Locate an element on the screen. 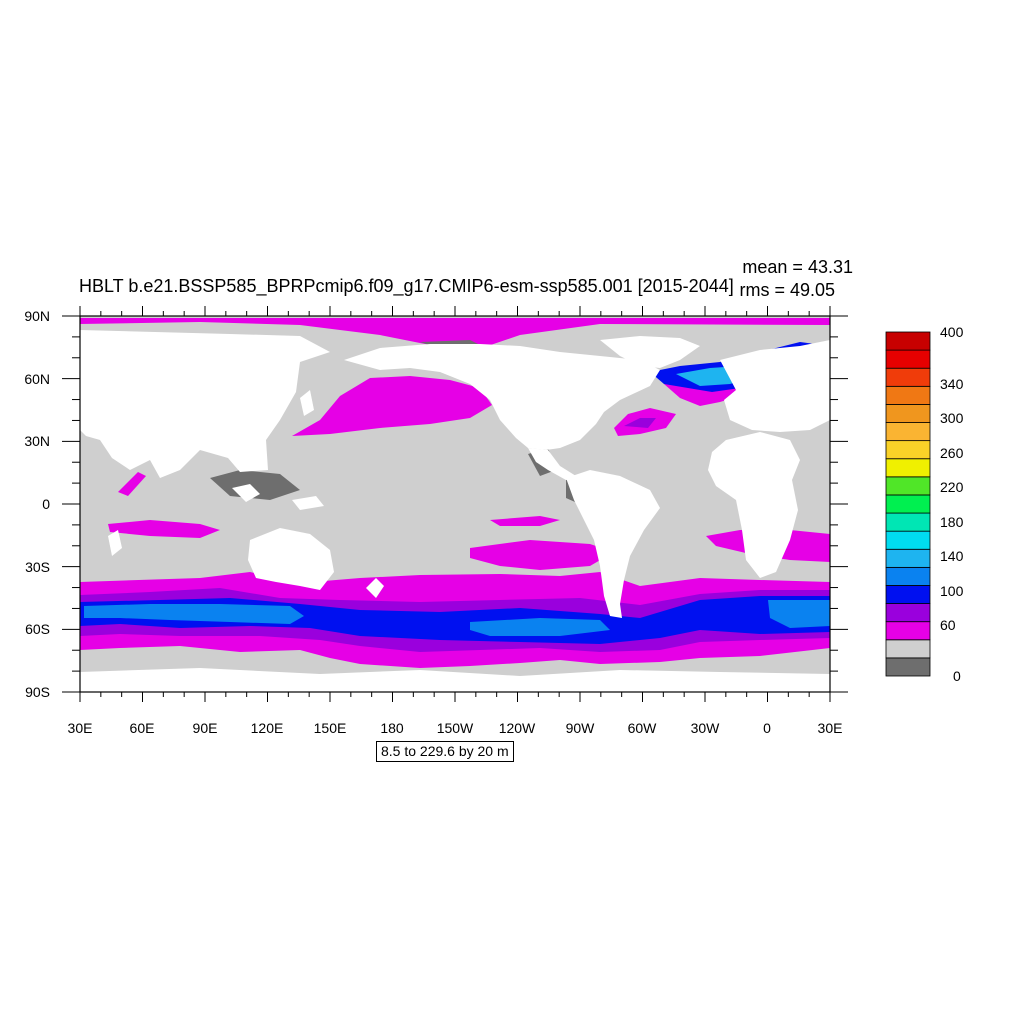 Image resolution: width=1024 pixels, height=1024 pixels. dark-indonesia is located at coordinates (255, 485).